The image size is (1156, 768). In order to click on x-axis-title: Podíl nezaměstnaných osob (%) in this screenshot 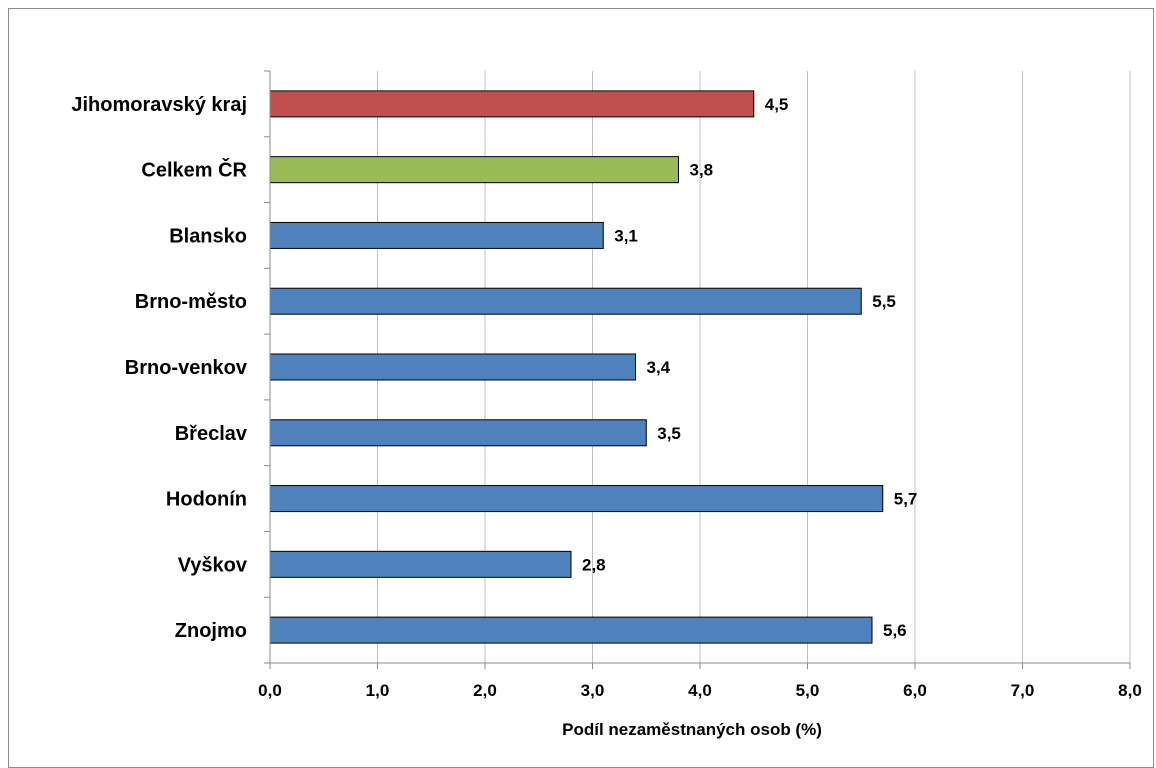, I will do `click(692, 729)`.